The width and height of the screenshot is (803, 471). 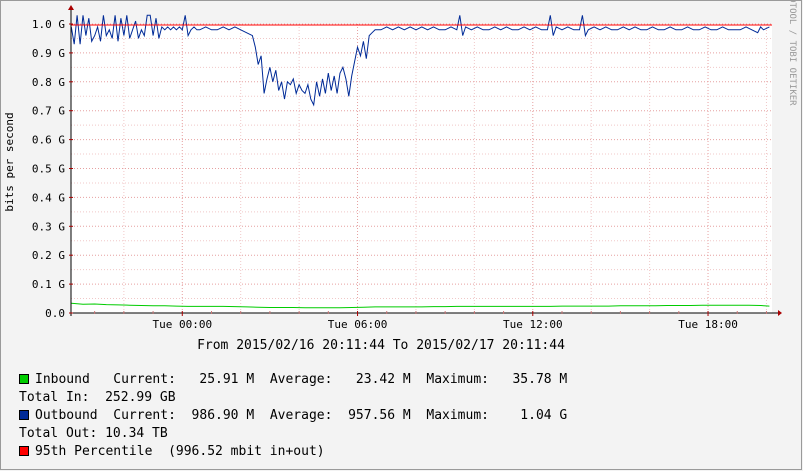 What do you see at coordinates (97, 397) in the screenshot?
I see `legend-inbound-total: Total In: 252.99 GB` at bounding box center [97, 397].